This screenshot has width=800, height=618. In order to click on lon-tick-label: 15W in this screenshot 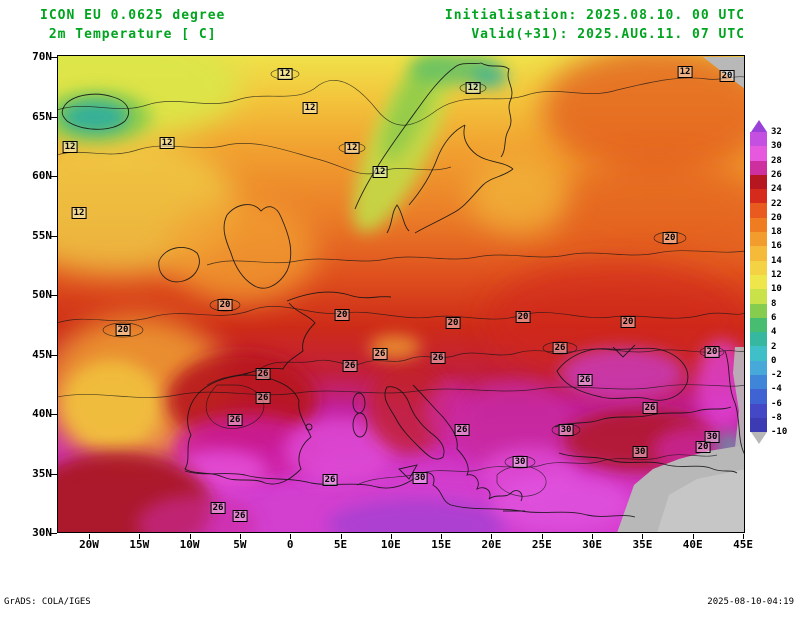, I will do `click(139, 544)`.